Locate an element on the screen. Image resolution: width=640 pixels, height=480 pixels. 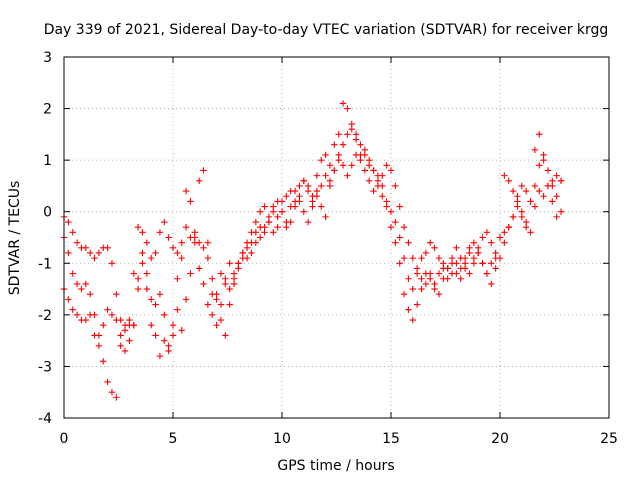
x-tick-label: 20 is located at coordinates (500, 439).